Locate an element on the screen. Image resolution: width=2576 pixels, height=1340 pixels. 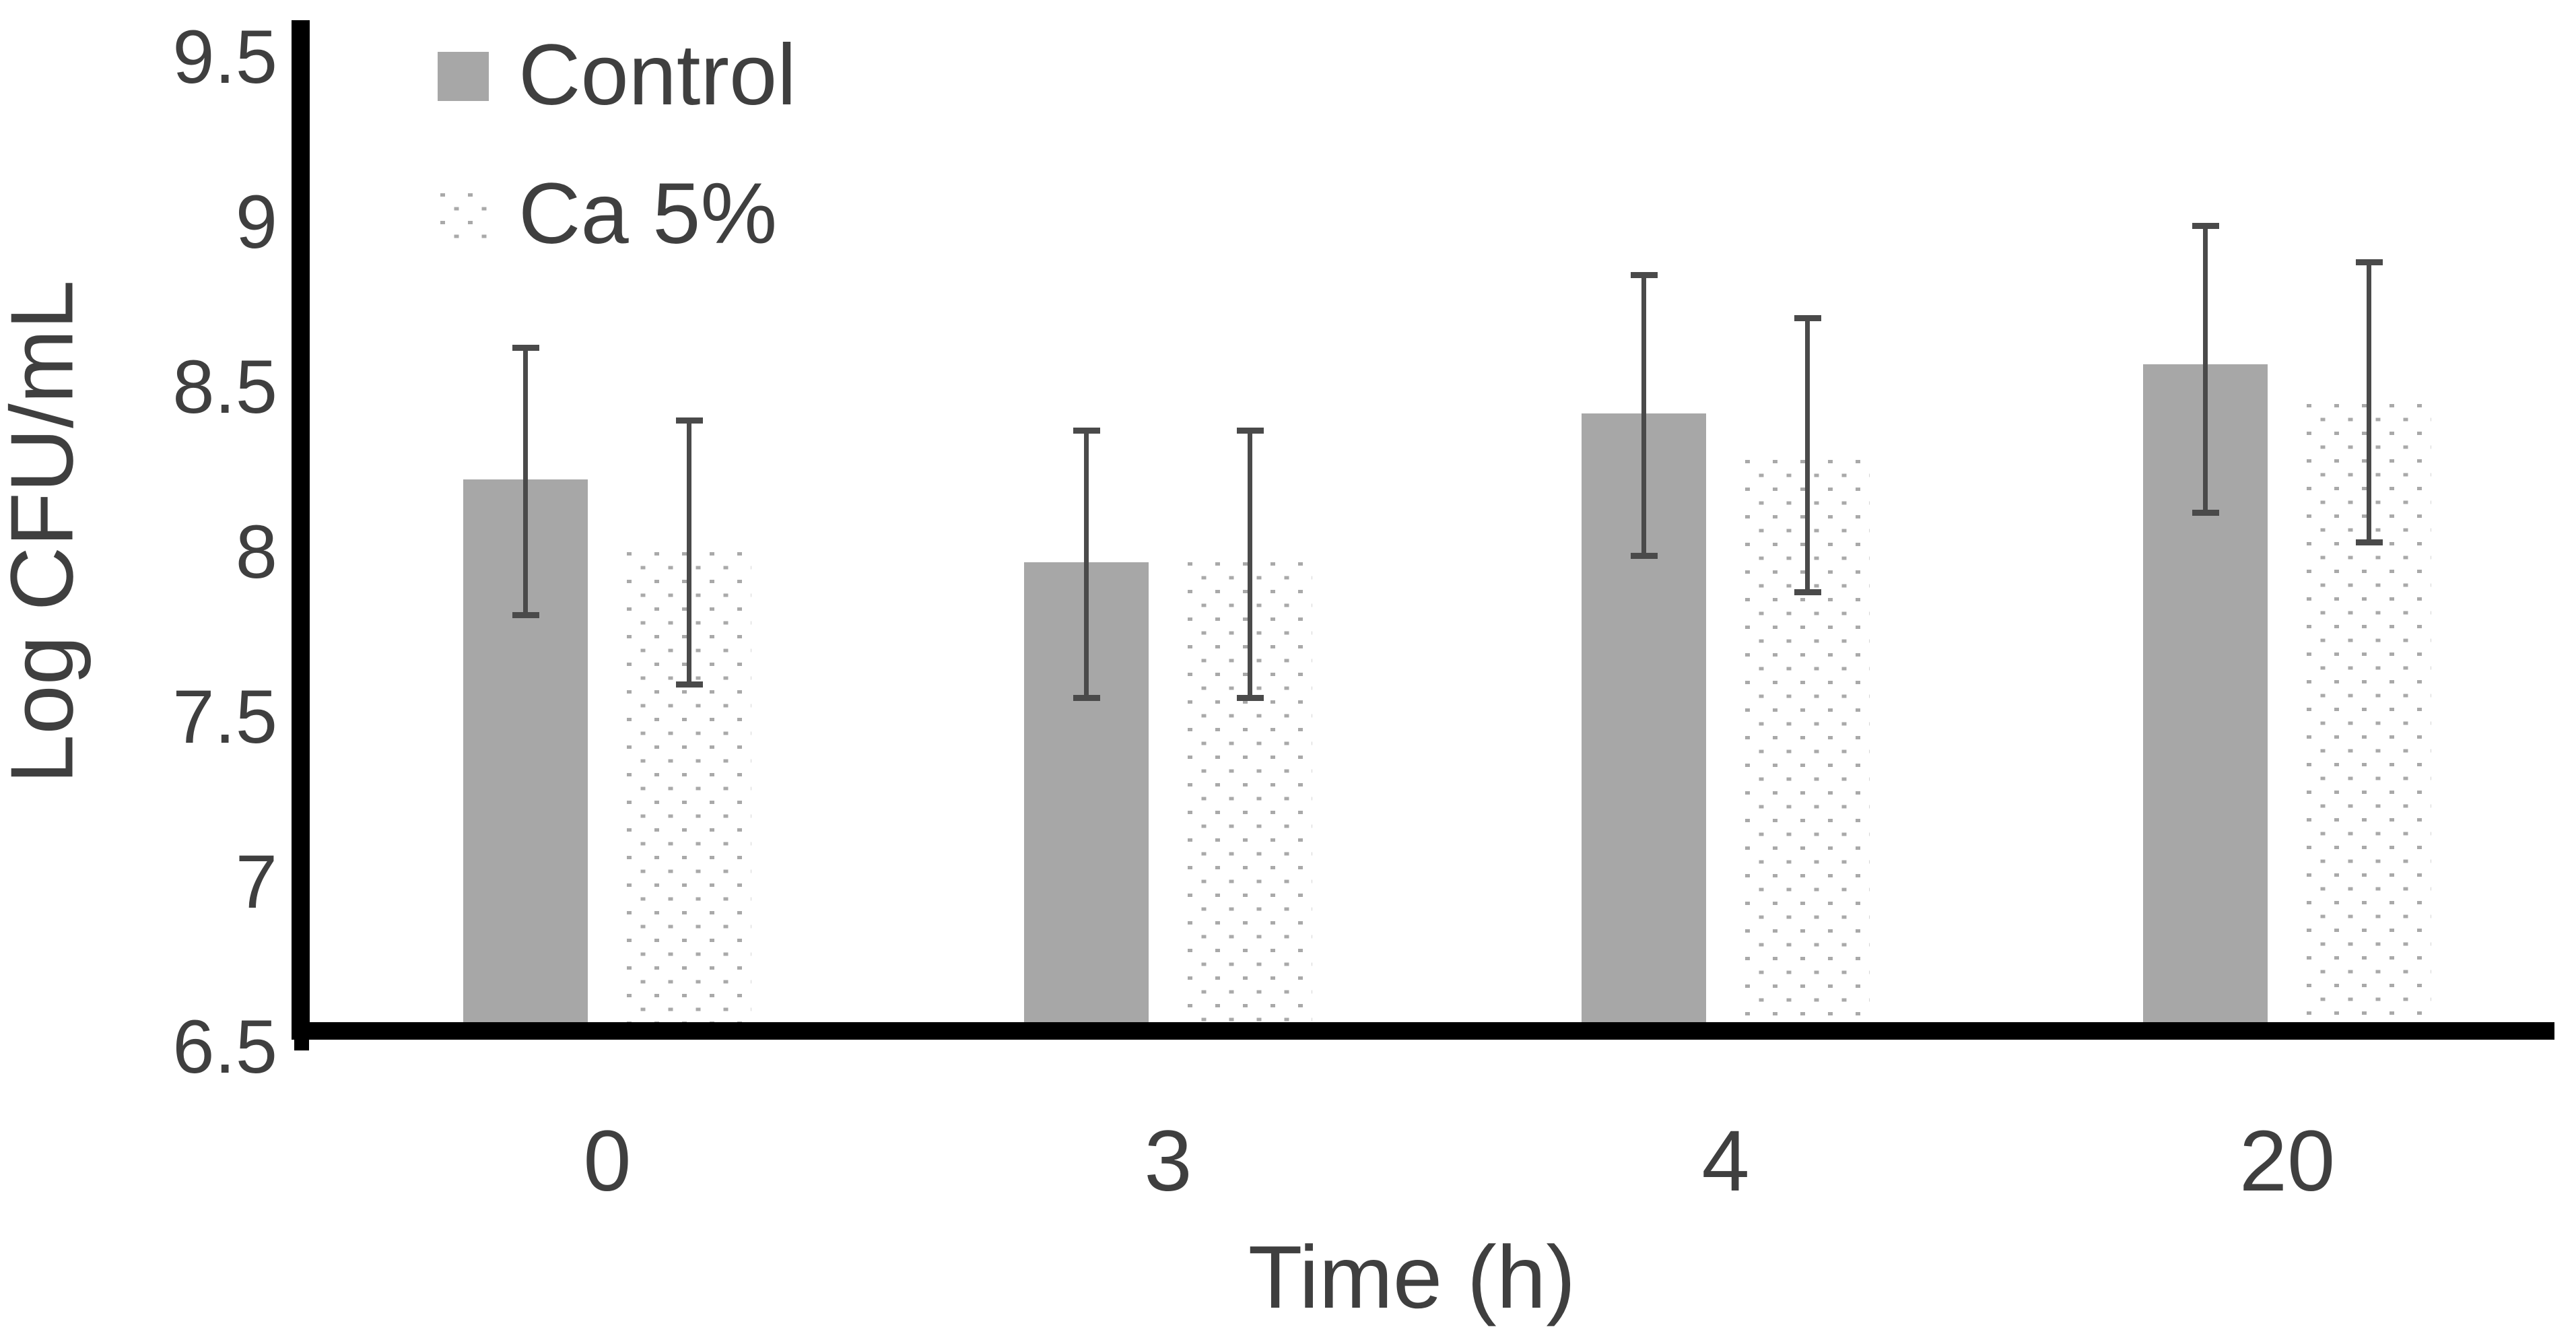
y-tick-label: 9.5 is located at coordinates (225, 57).